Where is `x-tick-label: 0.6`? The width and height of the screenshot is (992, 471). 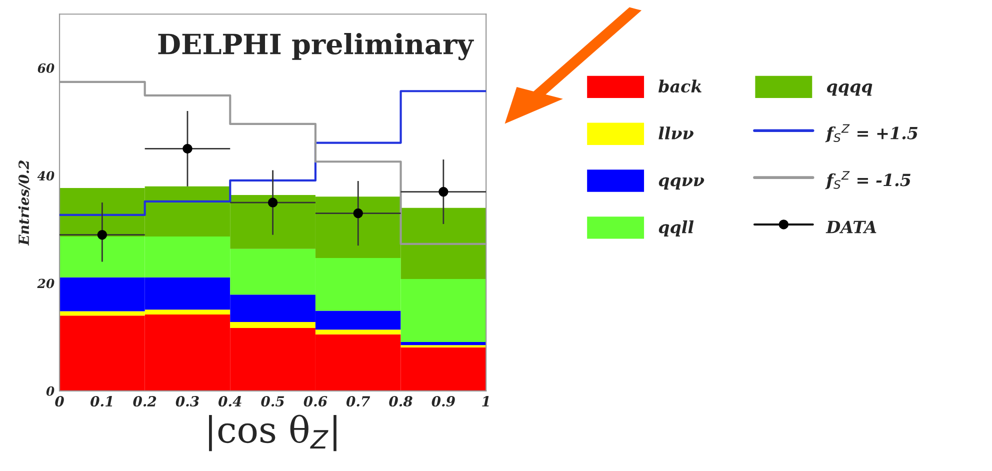 x-tick-label: 0.6 is located at coordinates (316, 401).